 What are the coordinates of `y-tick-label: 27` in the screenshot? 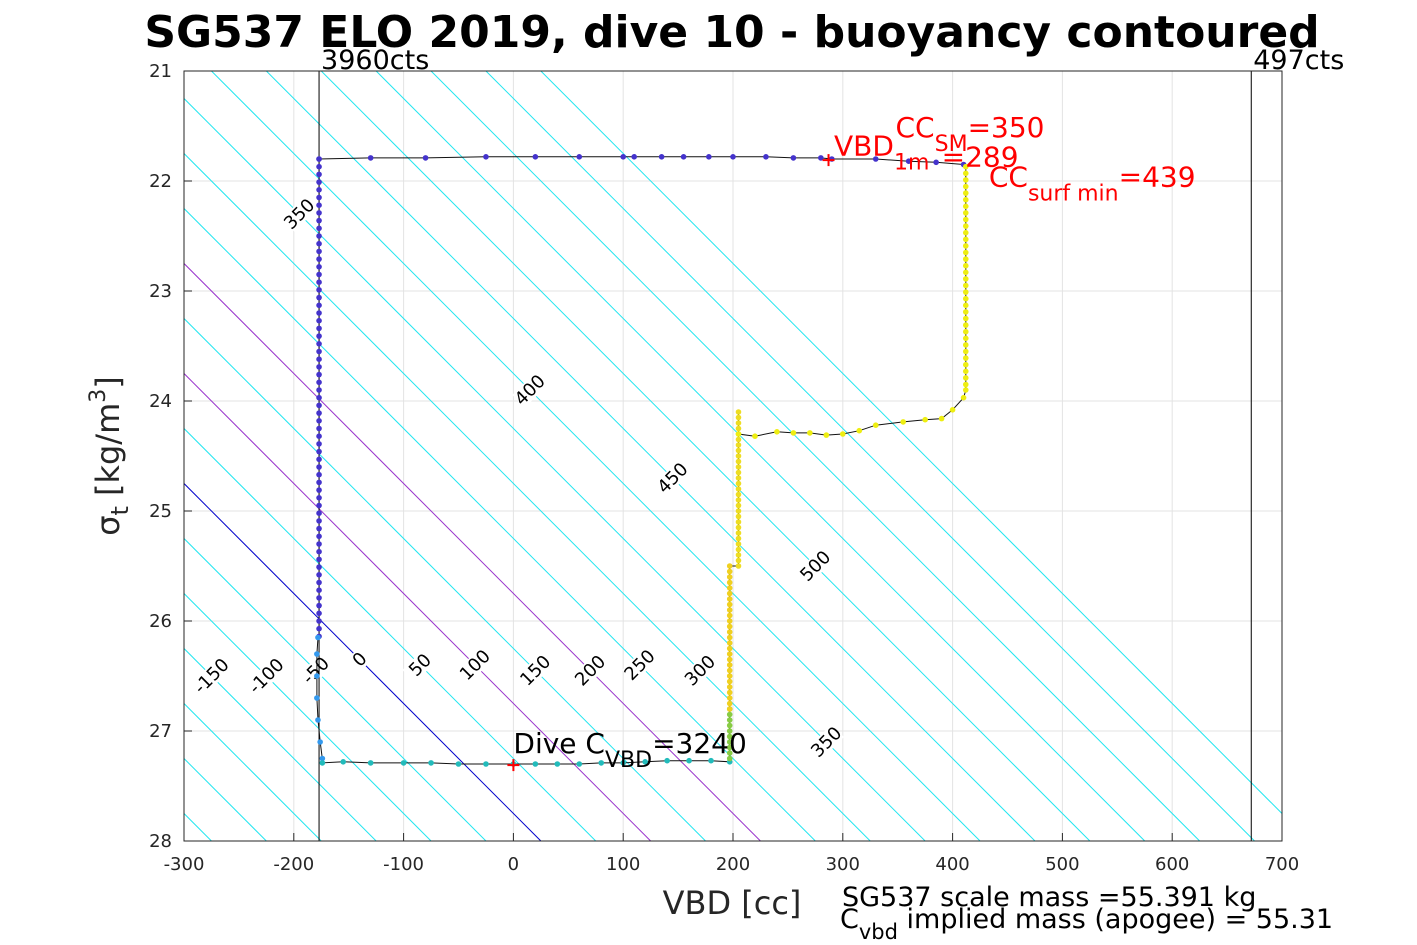 It's located at (160, 731).